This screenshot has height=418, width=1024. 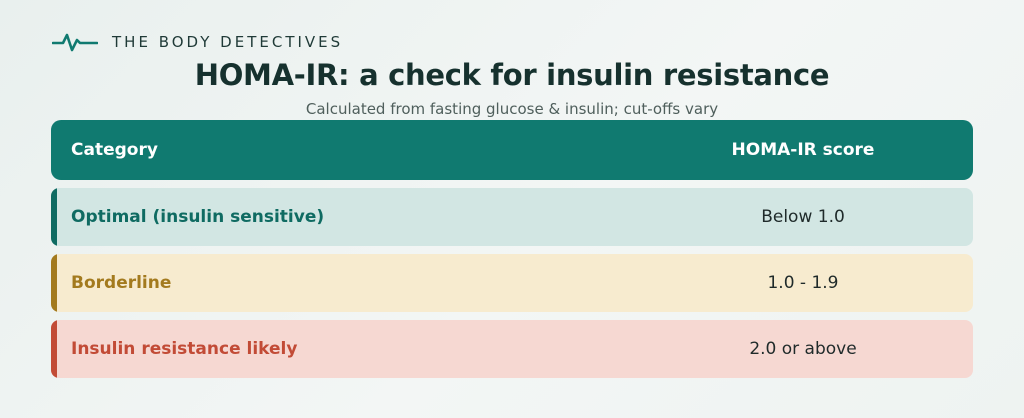 I want to click on row-score: Below 1.0, so click(x=803, y=217).